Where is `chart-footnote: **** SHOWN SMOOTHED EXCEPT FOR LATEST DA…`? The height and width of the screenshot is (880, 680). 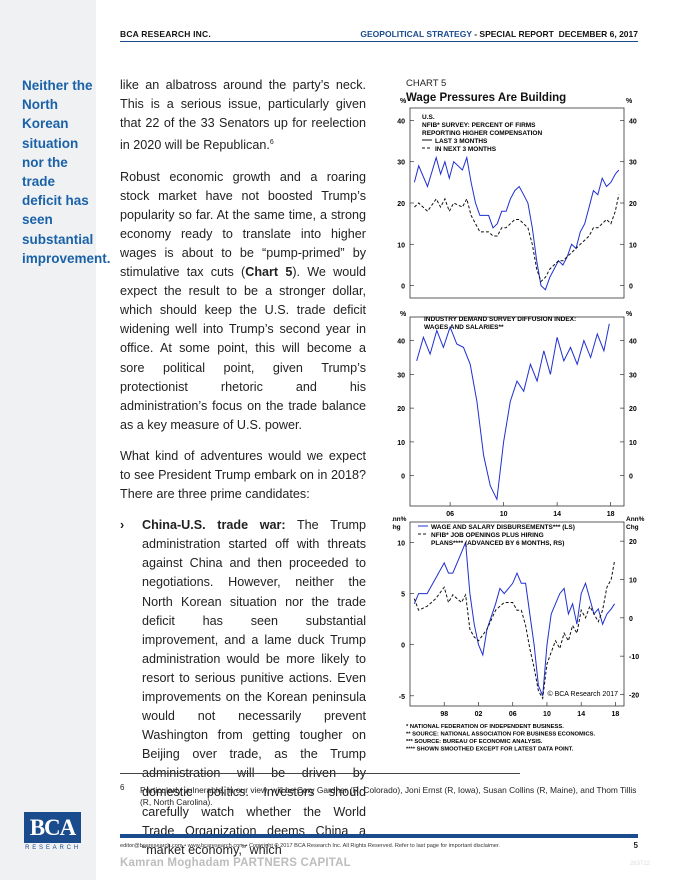 chart-footnote: **** SHOWN SMOOTHED EXCEPT FOR LATEST DA… is located at coordinates (490, 750).